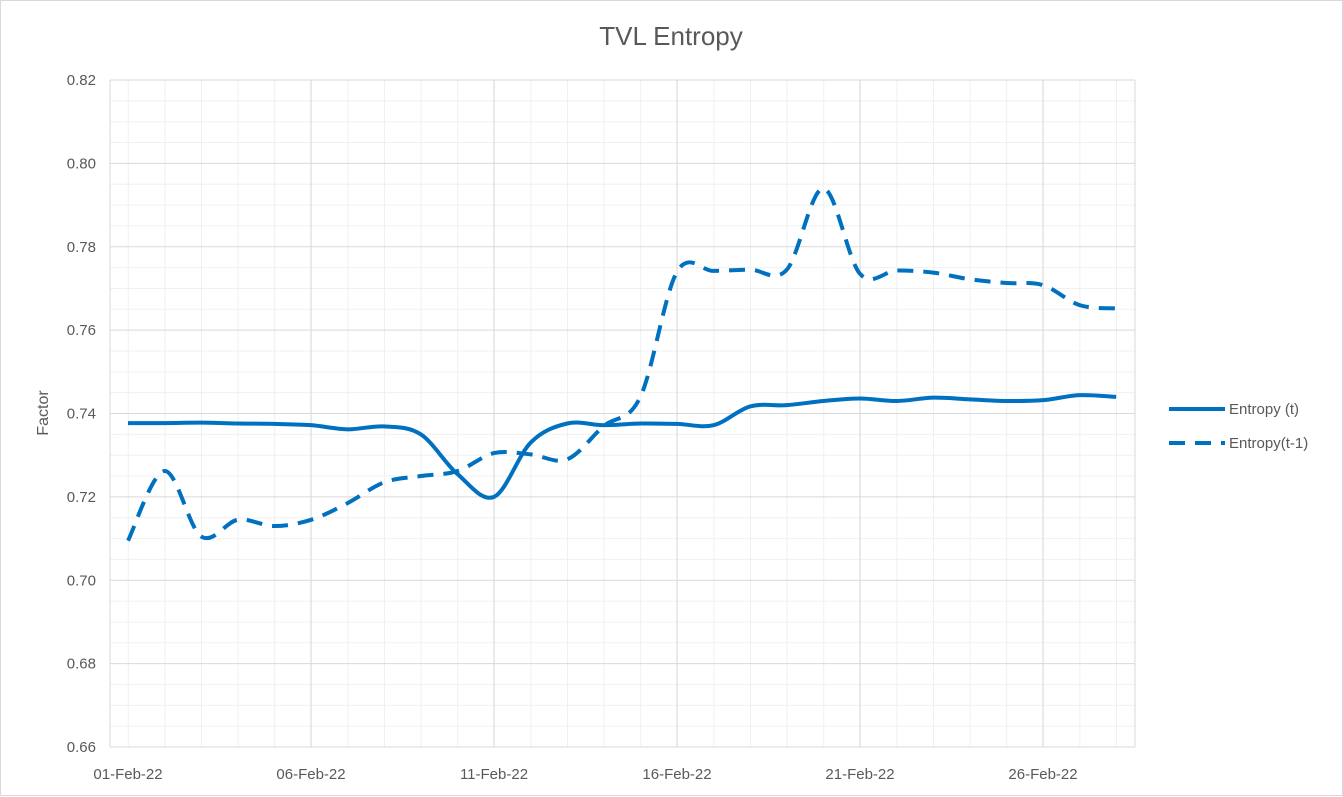 The height and width of the screenshot is (797, 1343). I want to click on y-tick-label: 0.76, so click(81, 330).